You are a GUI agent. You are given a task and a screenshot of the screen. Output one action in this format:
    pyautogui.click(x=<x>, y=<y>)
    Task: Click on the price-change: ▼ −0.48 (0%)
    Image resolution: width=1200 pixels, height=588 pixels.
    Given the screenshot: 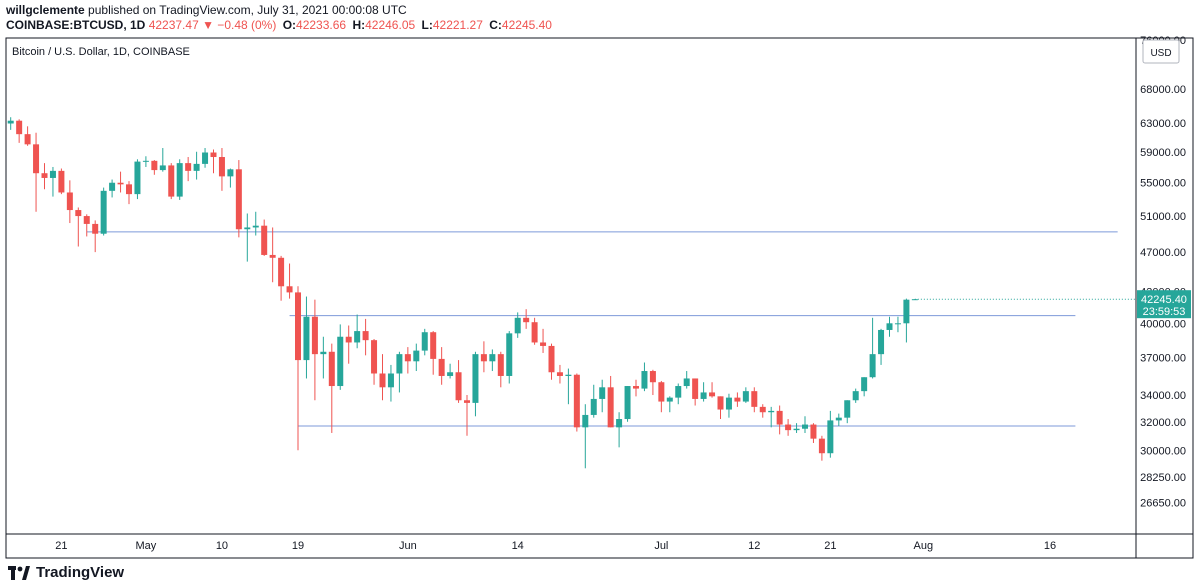 What is the action you would take?
    pyautogui.click(x=239, y=25)
    